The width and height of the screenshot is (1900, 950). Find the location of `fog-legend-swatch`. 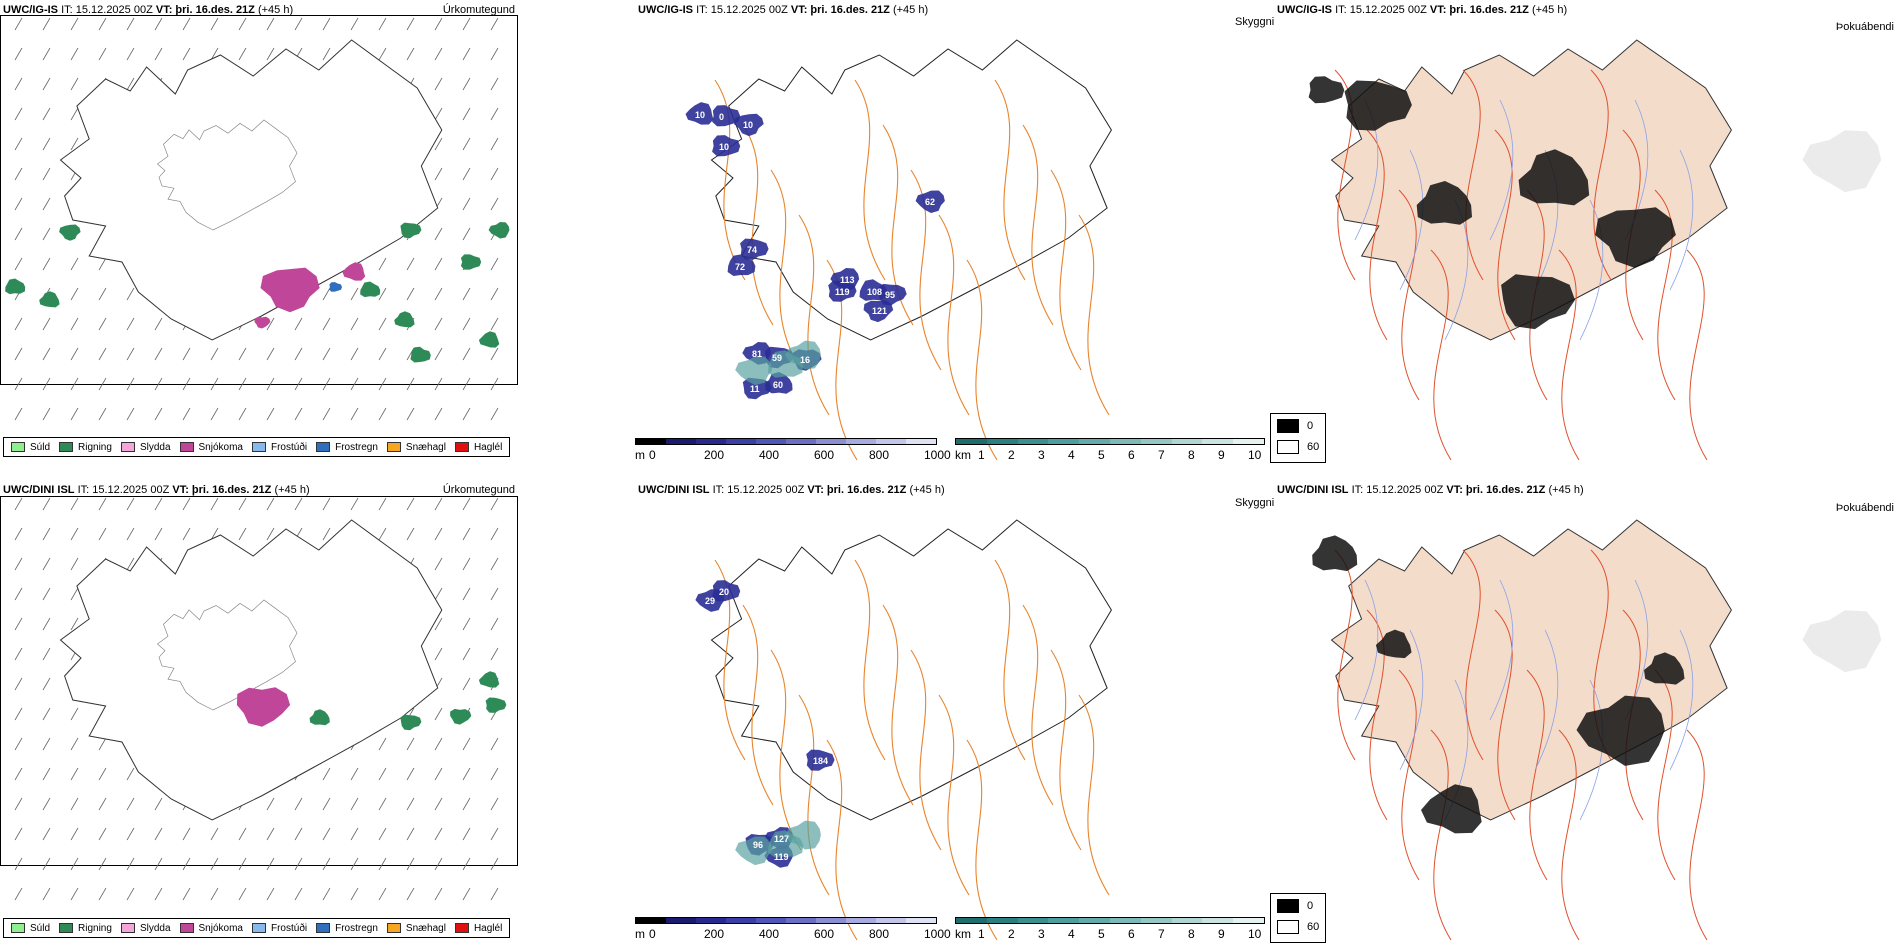

fog-legend-swatch is located at coordinates (1288, 906).